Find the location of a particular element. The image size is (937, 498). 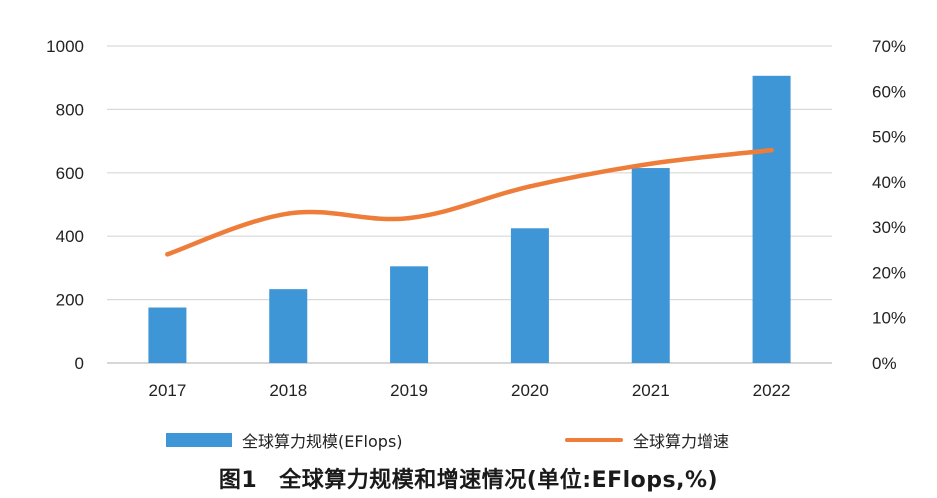

x-tick-label: 2022 is located at coordinates (772, 390).